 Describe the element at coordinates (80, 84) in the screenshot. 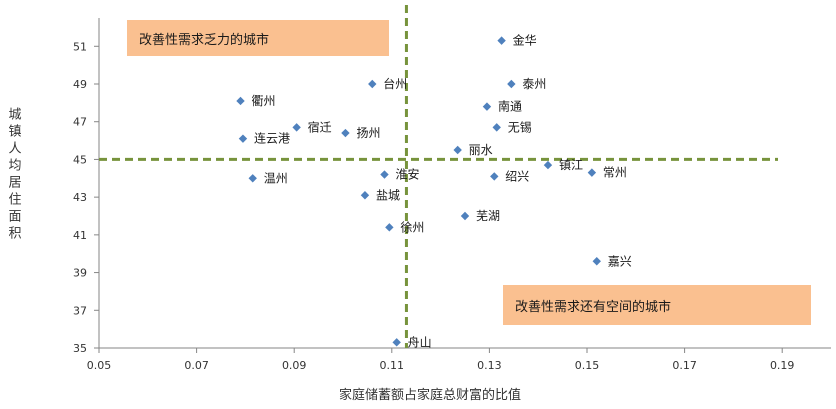

I see `y-tick-label: 49` at that location.